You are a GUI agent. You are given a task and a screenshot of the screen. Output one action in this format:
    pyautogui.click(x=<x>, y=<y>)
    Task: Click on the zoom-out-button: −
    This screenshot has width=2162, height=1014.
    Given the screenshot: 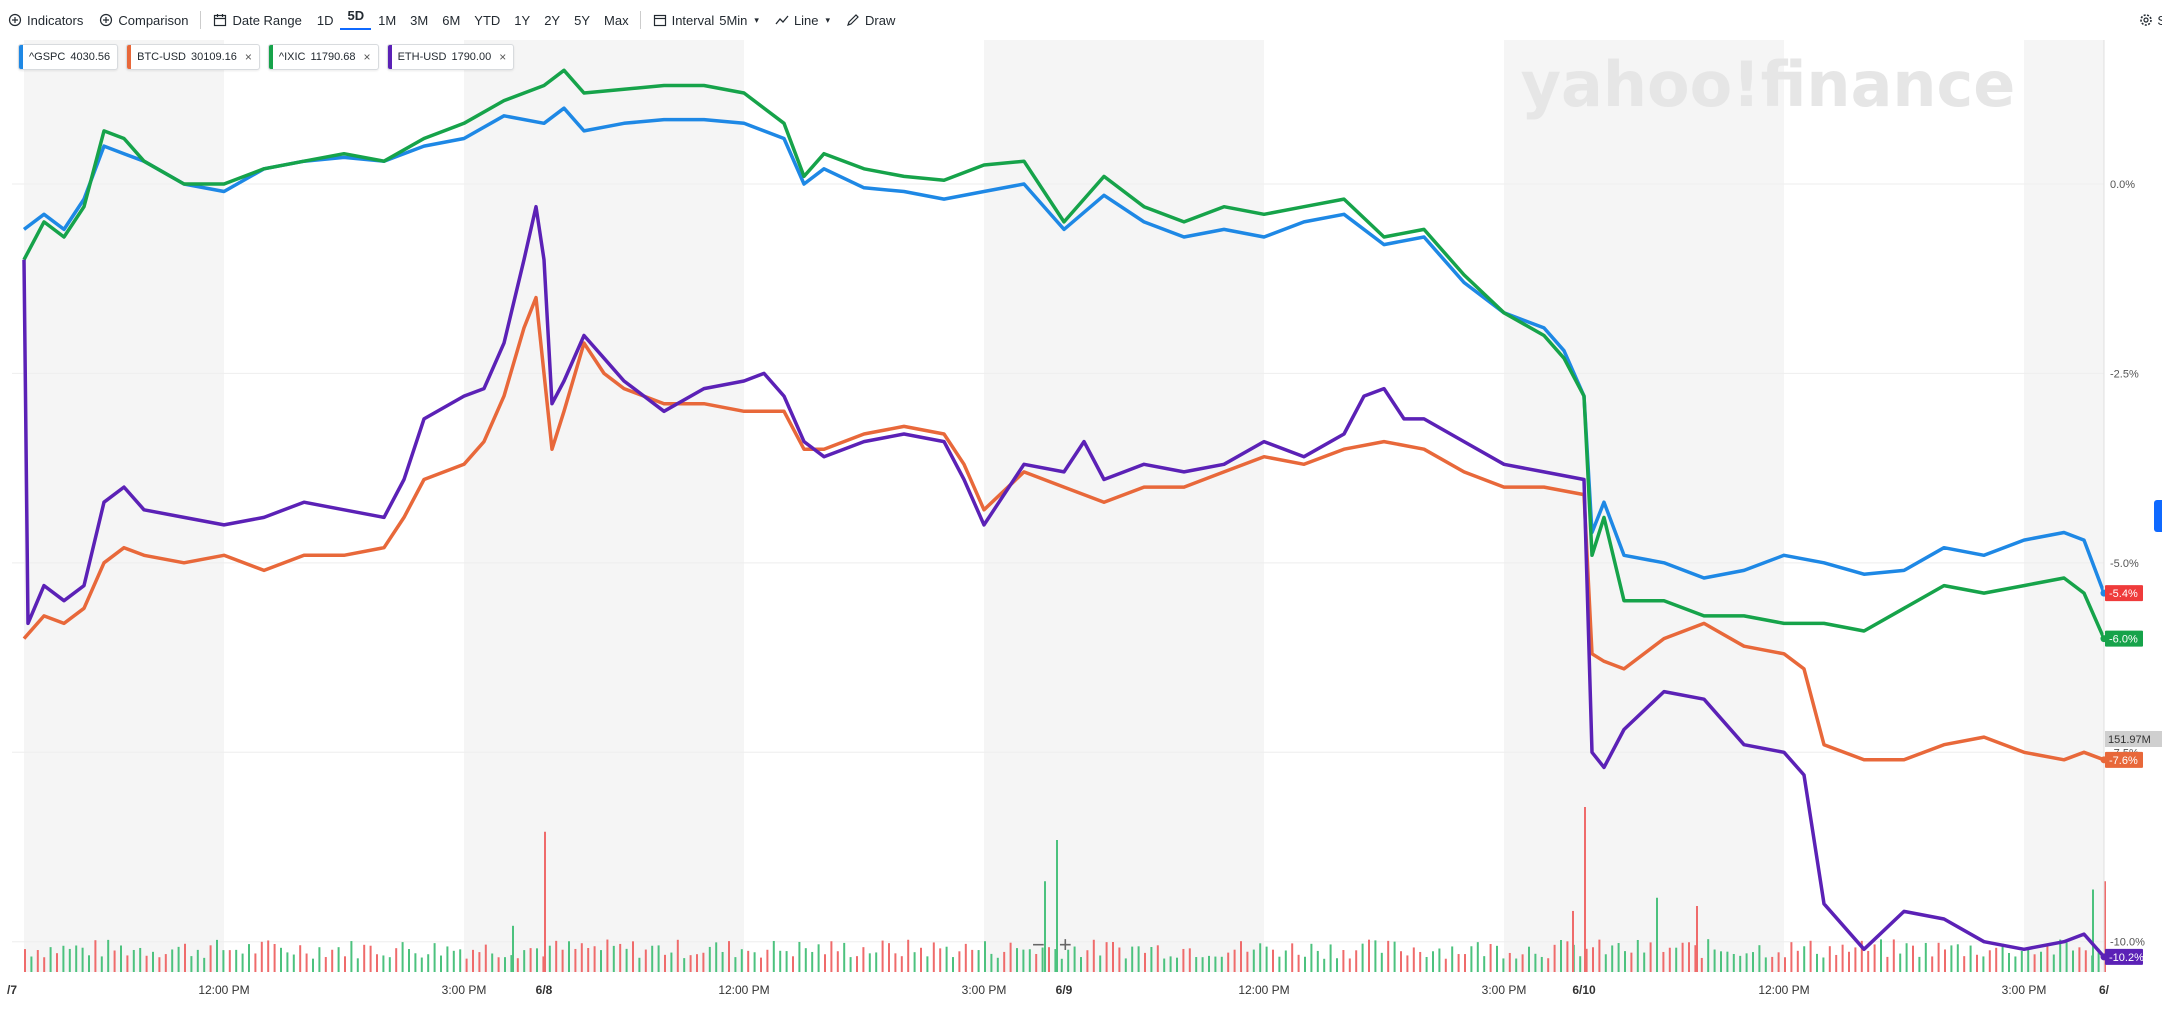 What is the action you would take?
    pyautogui.click(x=1038, y=944)
    